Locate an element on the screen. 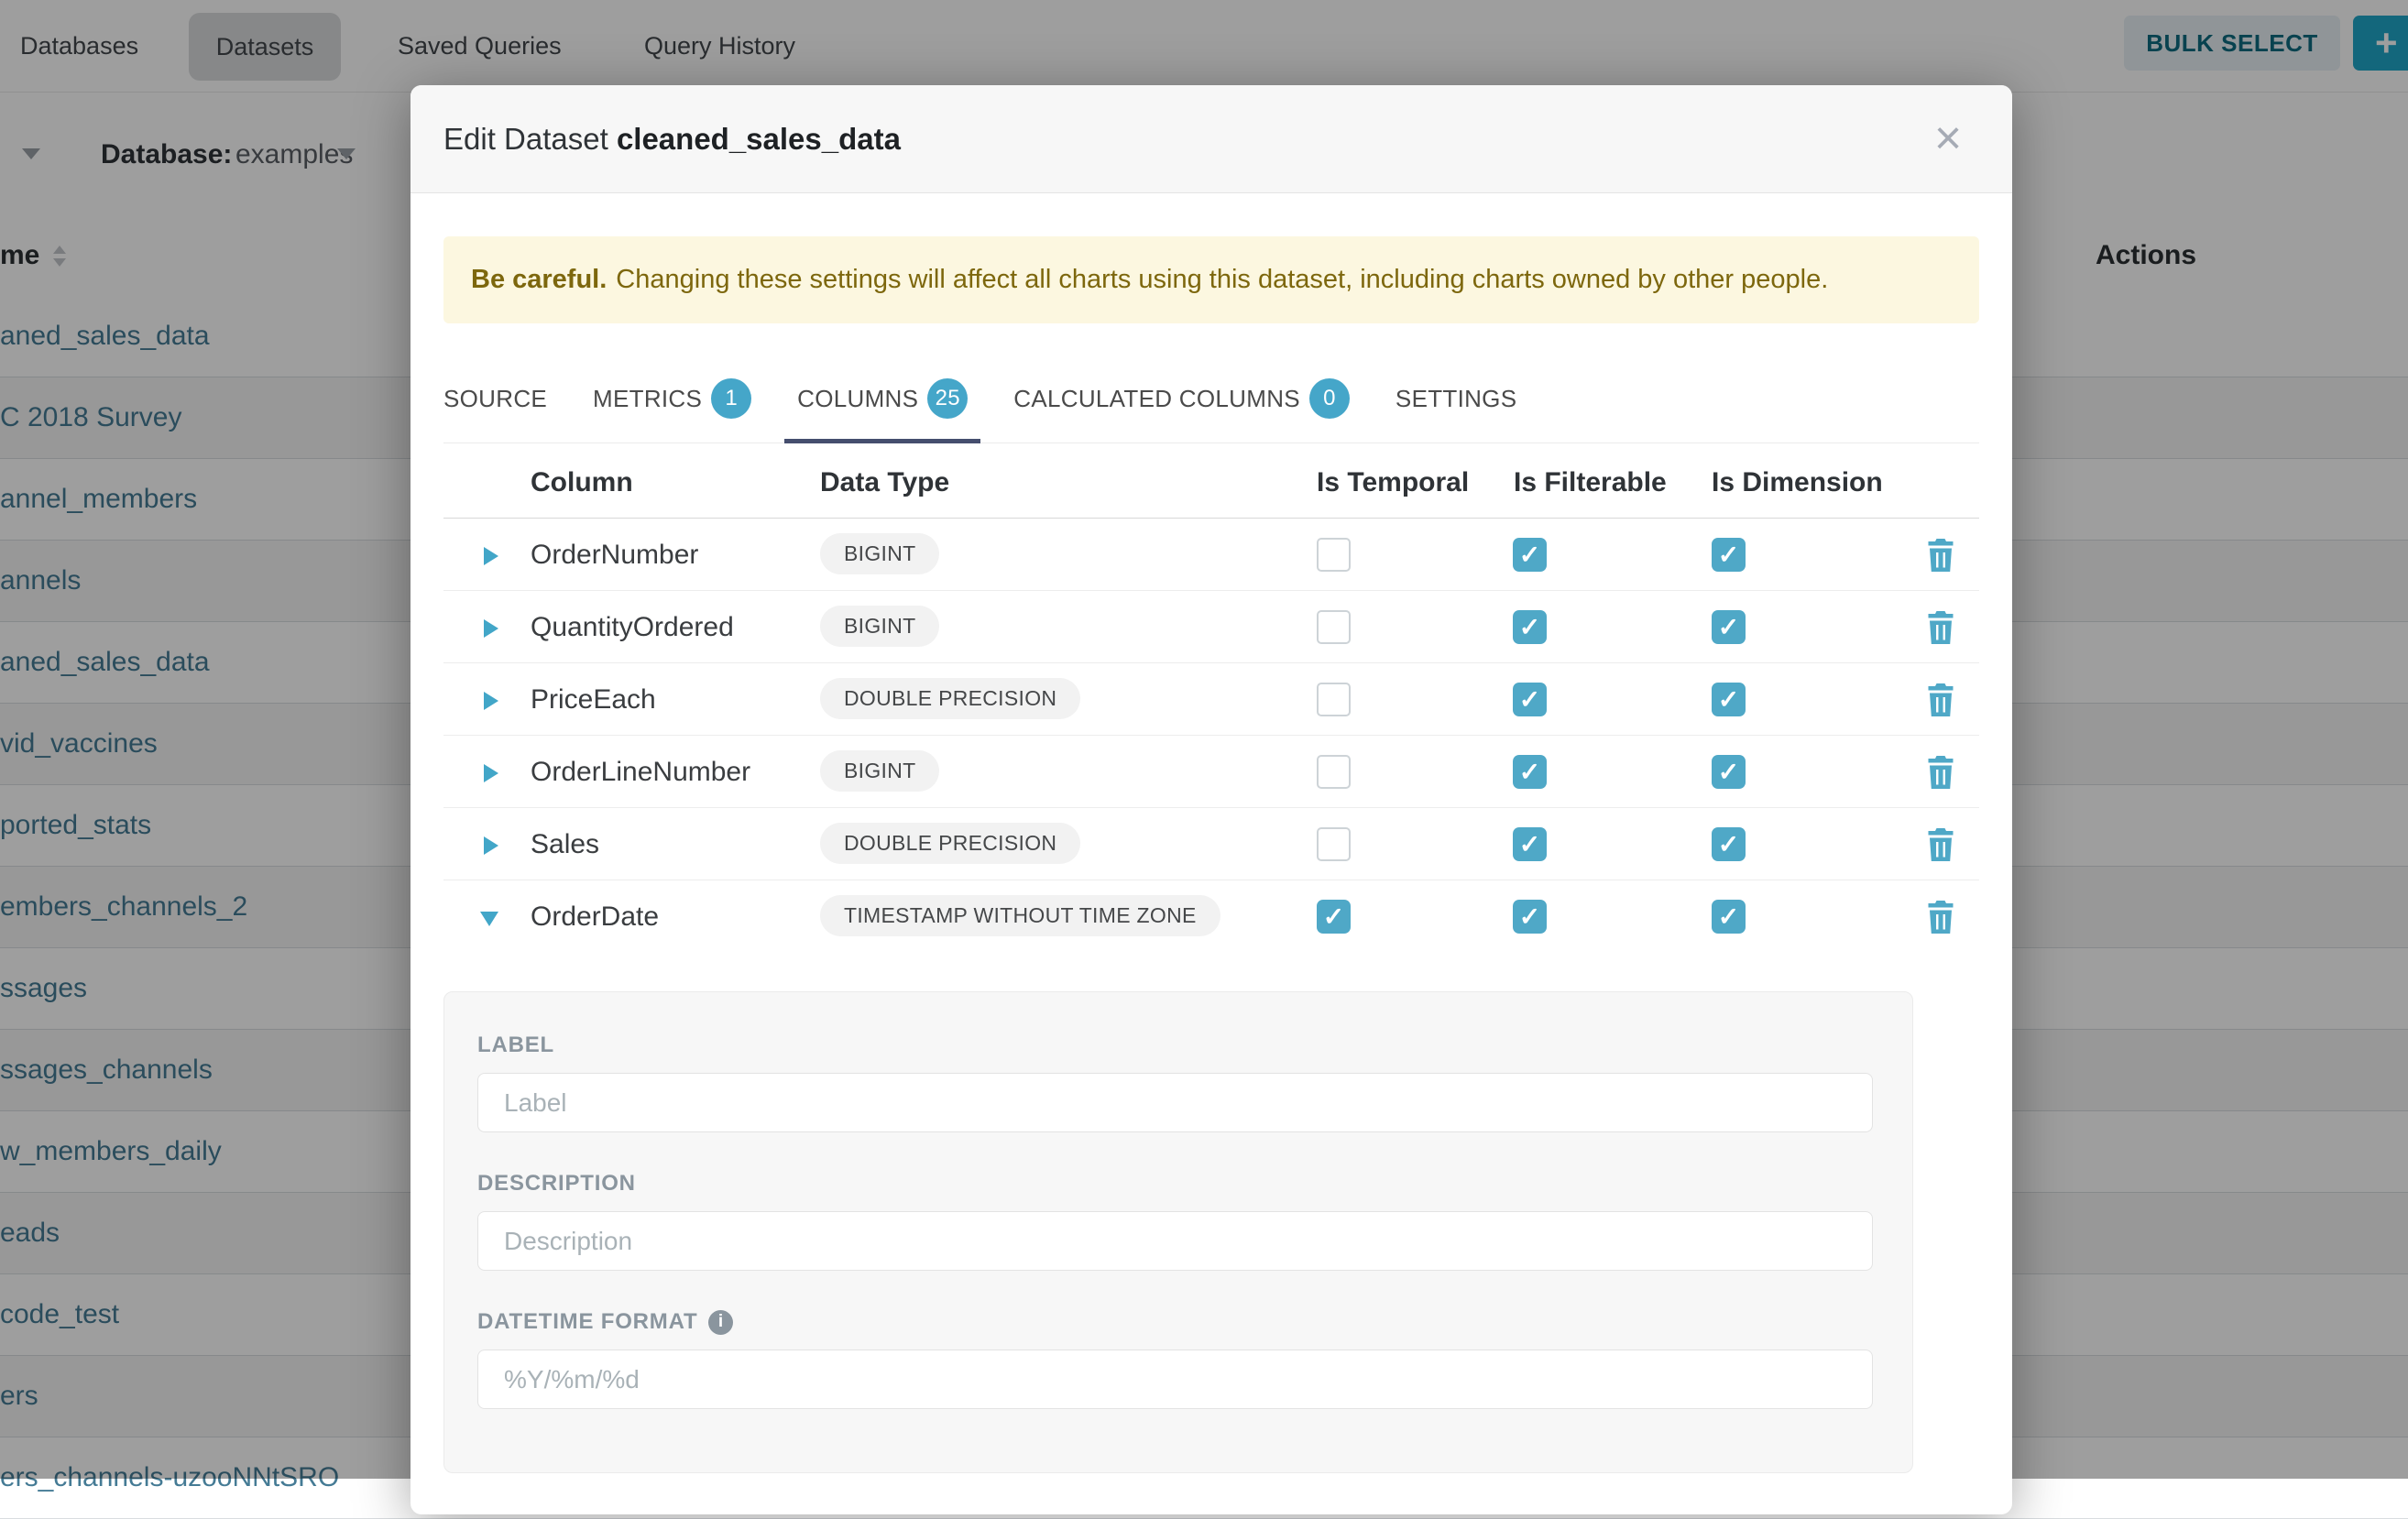  tab-calculated-columns: CALCULATED COLUMNS 0 is located at coordinates (1181, 400).